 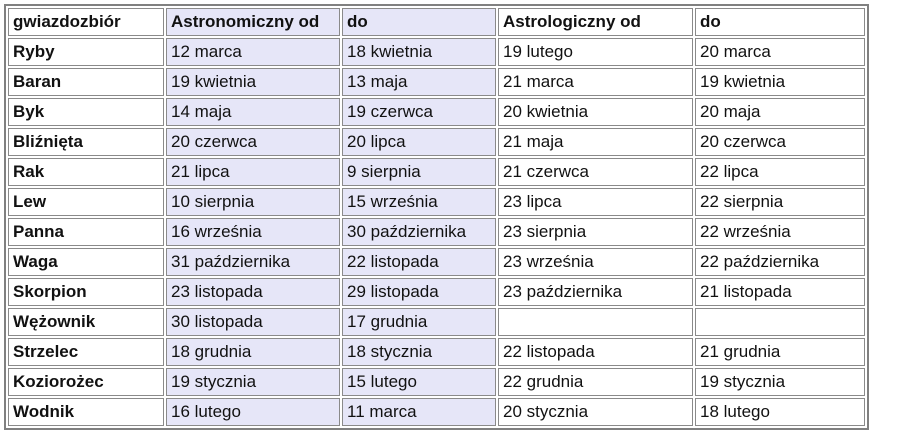 What do you see at coordinates (253, 112) in the screenshot?
I see `cell-astronomical-from: 14 maja` at bounding box center [253, 112].